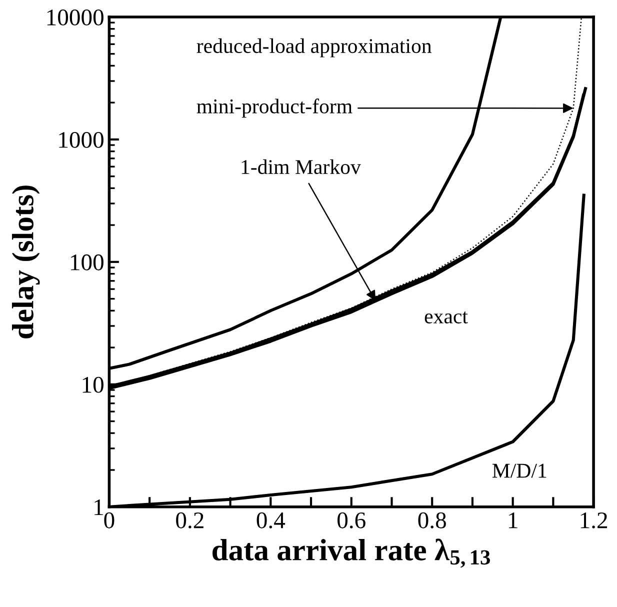  What do you see at coordinates (190, 520) in the screenshot?
I see `x-tick-label: 0.2` at bounding box center [190, 520].